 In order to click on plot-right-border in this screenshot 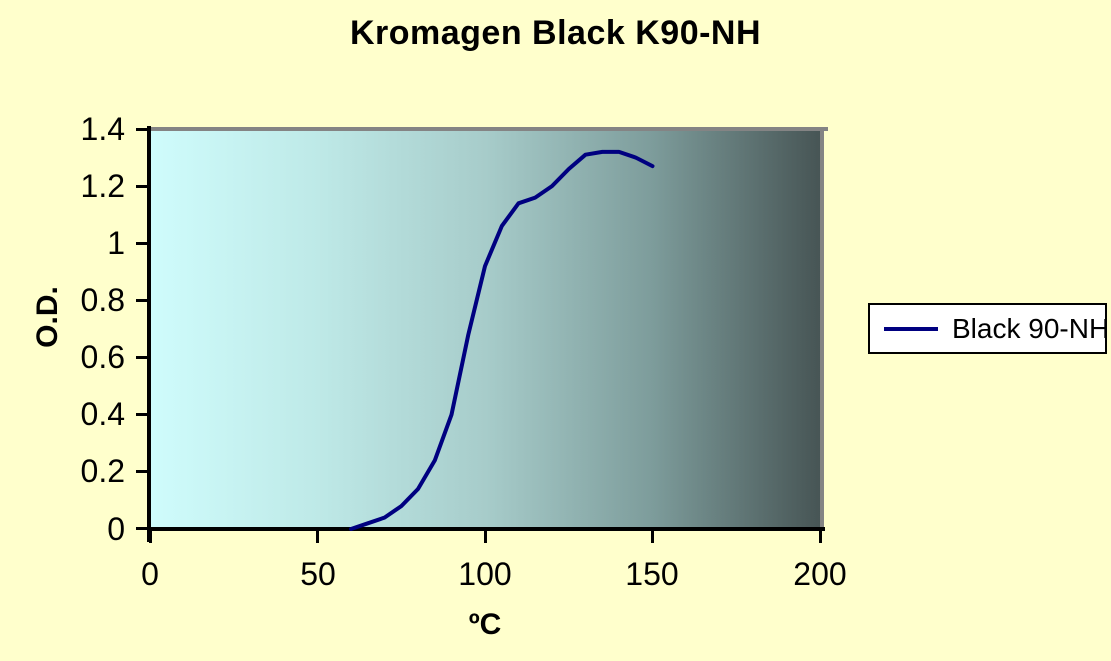, I will do `click(822, 329)`.